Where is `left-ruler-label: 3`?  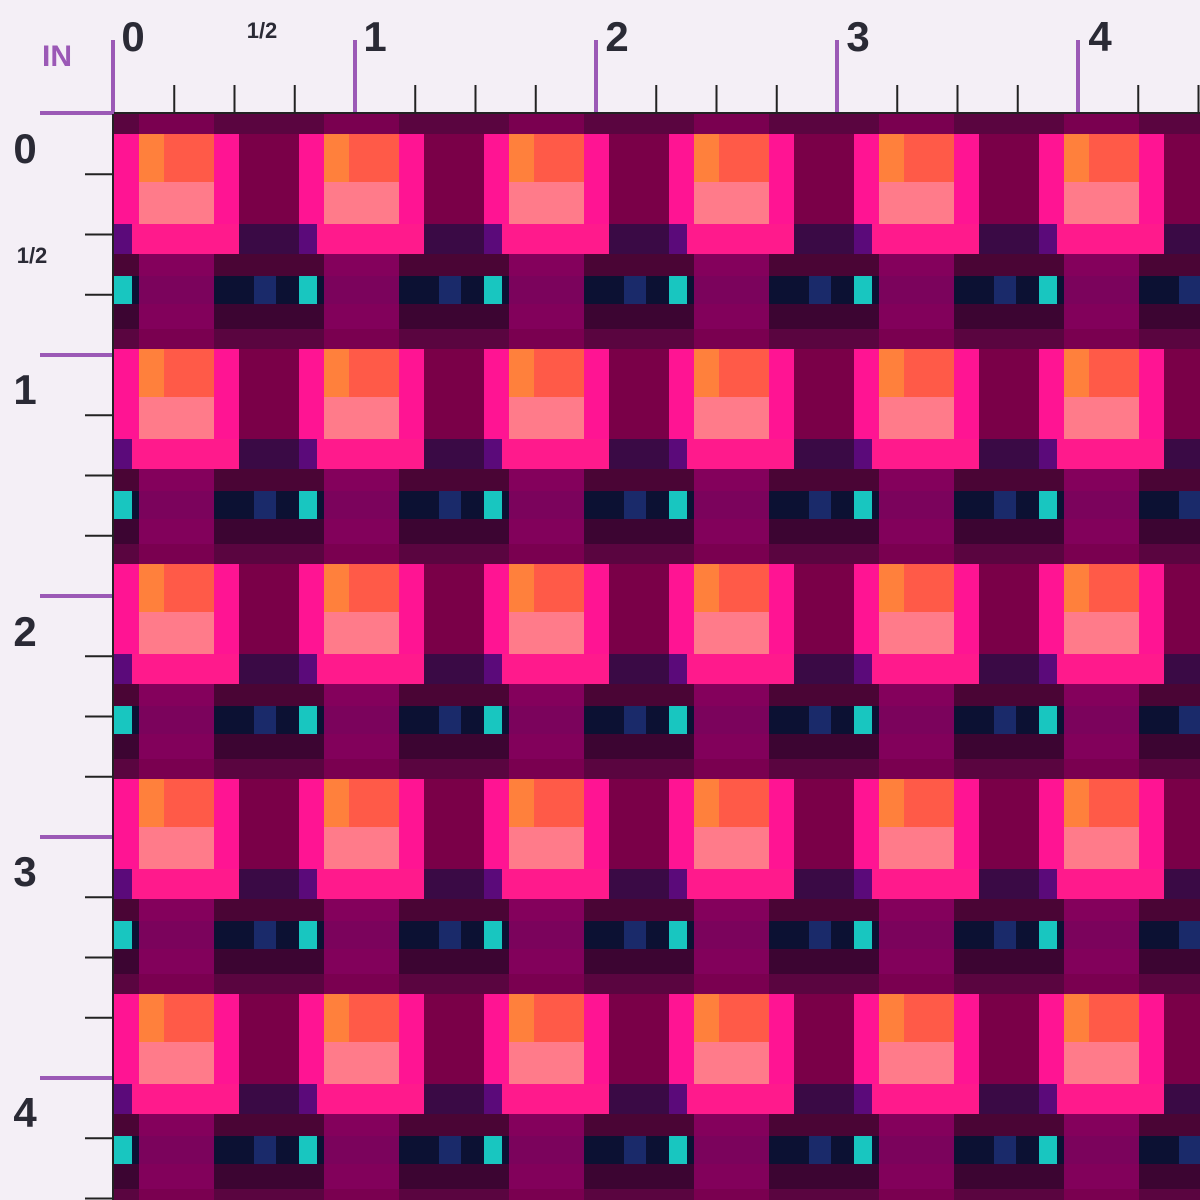
left-ruler-label: 3 is located at coordinates (24, 871).